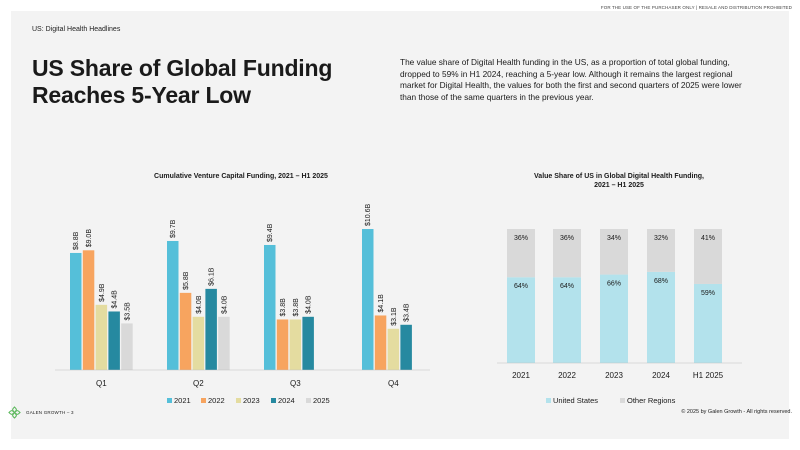  Describe the element at coordinates (521, 253) in the screenshot. I see `stack-2021-other-regions` at that location.